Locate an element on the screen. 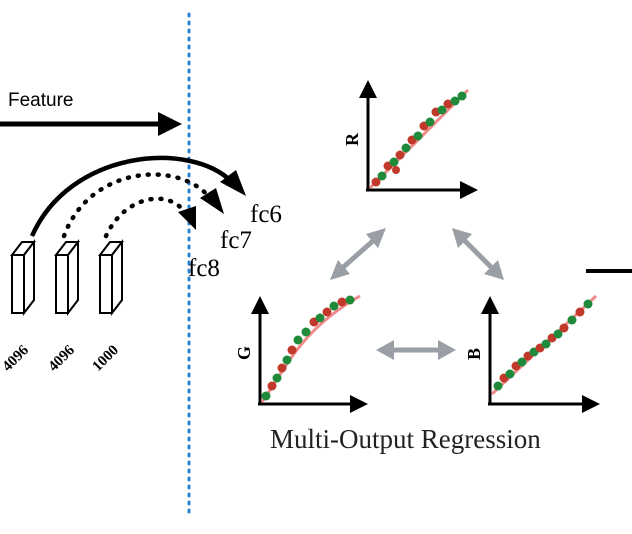 The height and width of the screenshot is (534, 632). plot-g-axis-label: G is located at coordinates (244, 353).